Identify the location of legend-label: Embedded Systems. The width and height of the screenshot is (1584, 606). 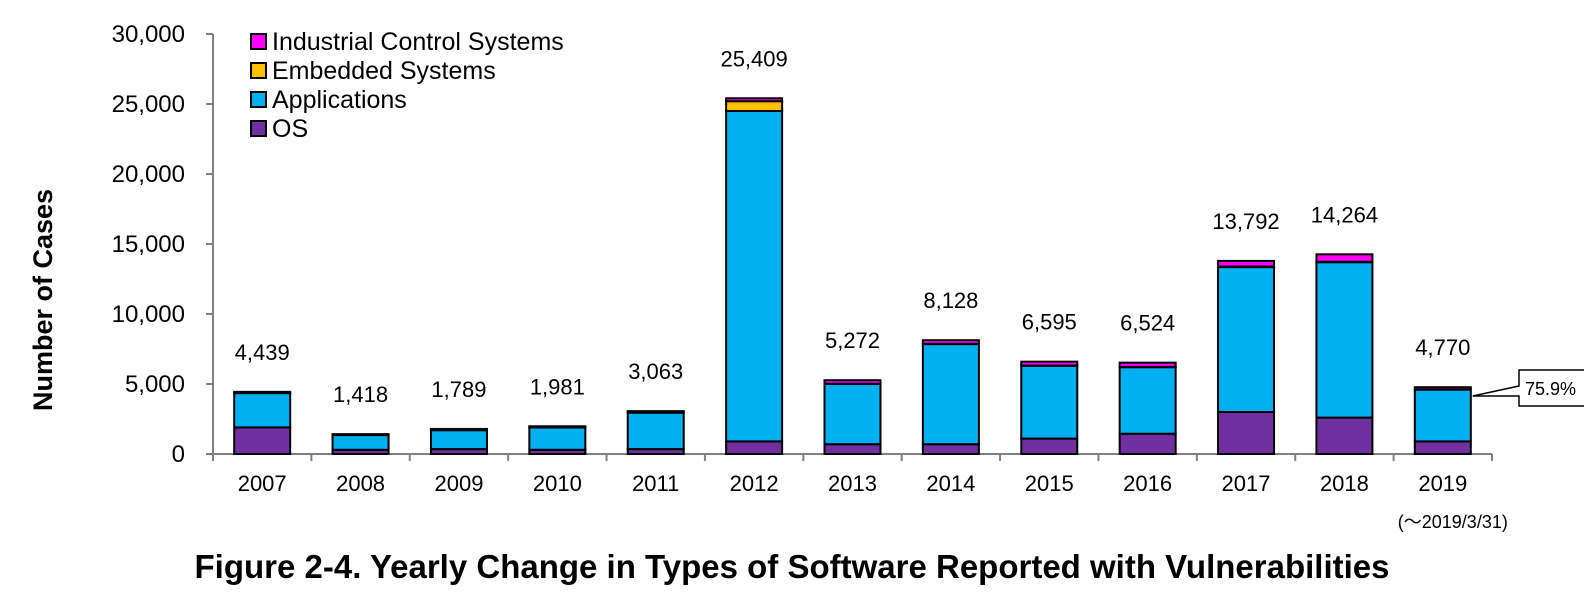
(384, 71).